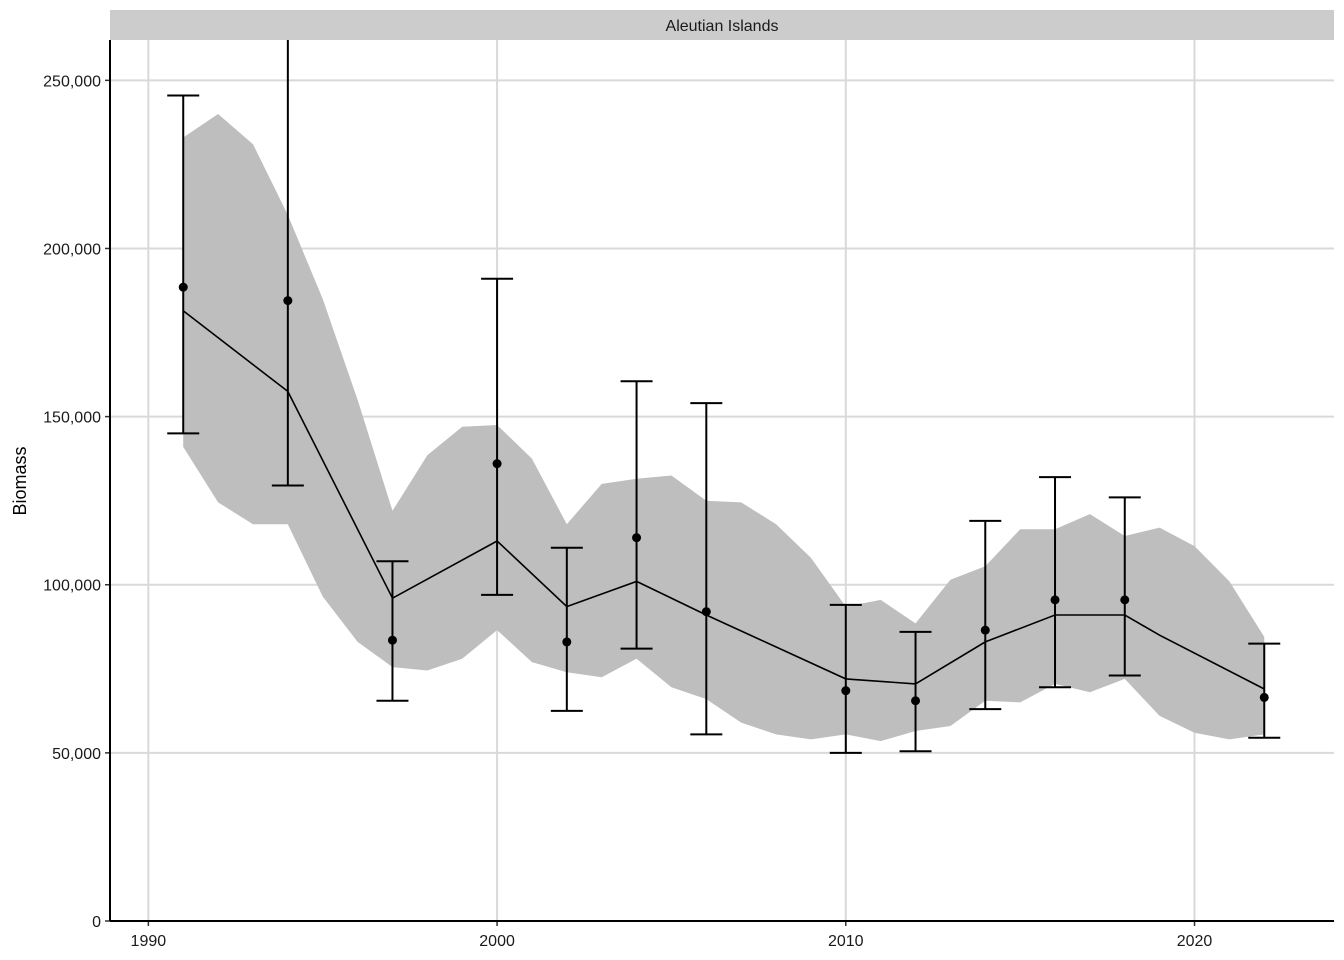 The height and width of the screenshot is (960, 1344). I want to click on x-tick-label: 2020, so click(1195, 941).